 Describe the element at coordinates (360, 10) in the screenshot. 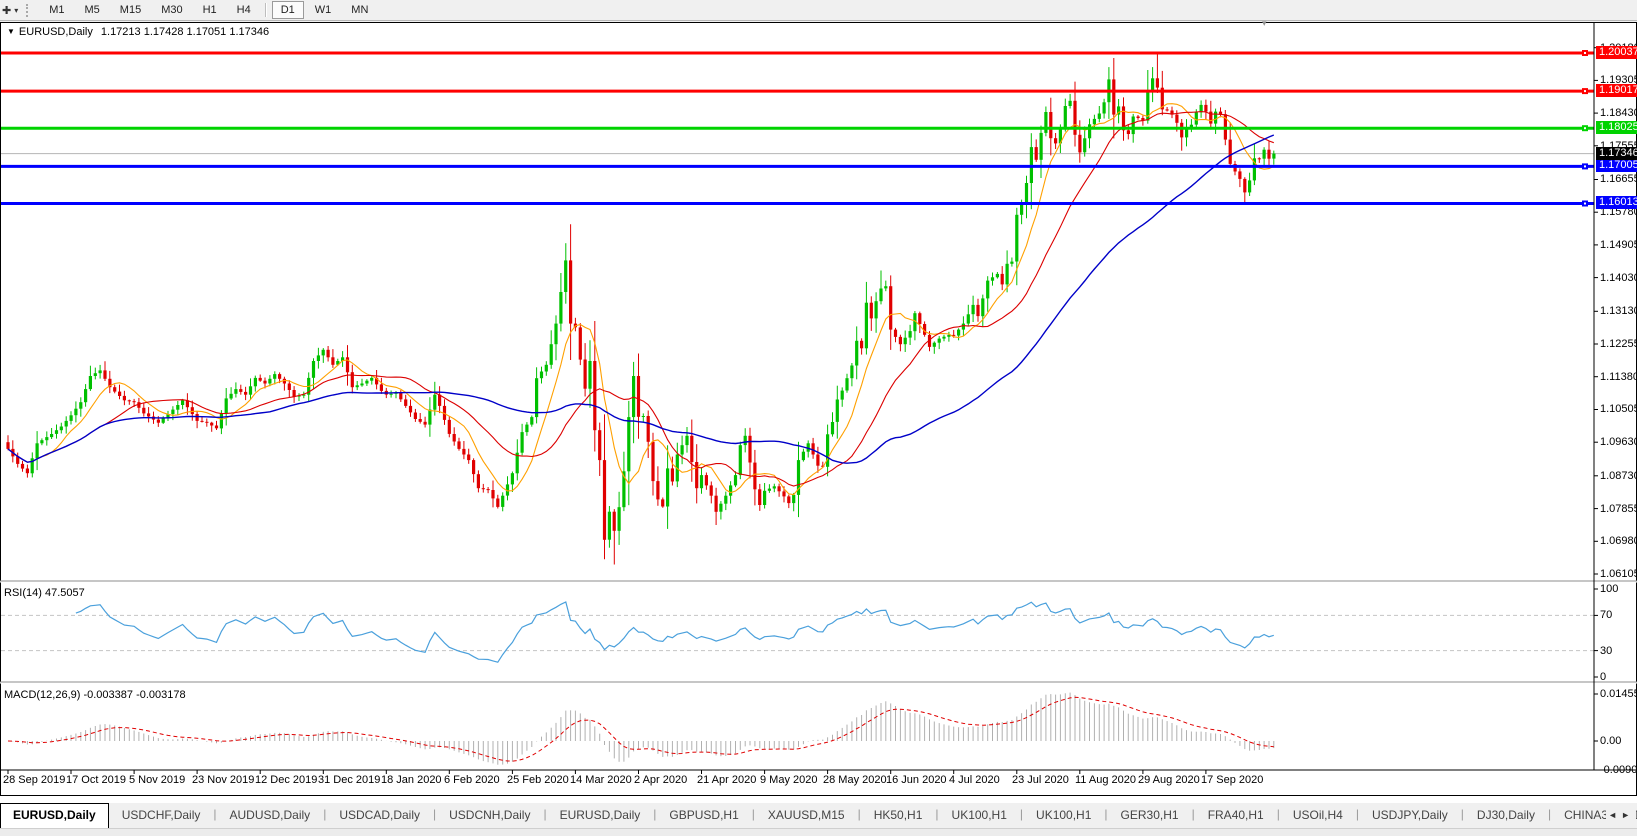

I see `timeframe-button-MN: MN` at that location.